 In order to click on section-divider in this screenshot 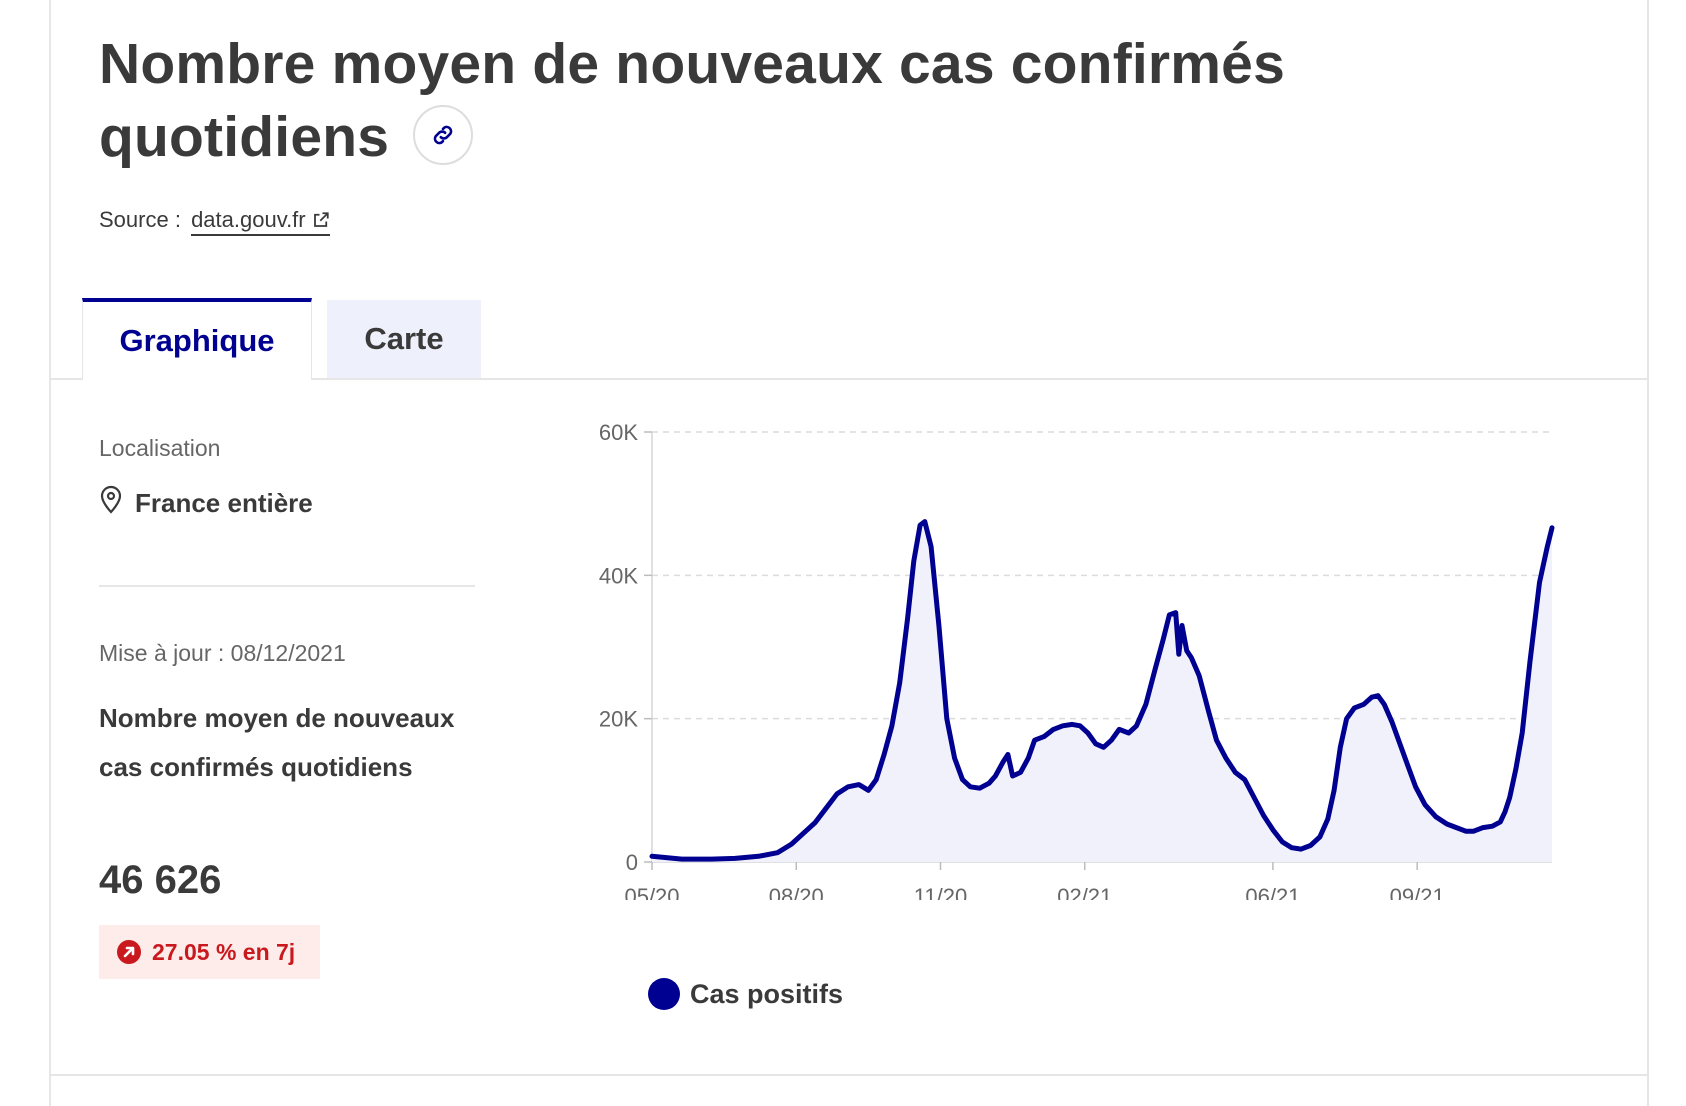, I will do `click(849, 1075)`.